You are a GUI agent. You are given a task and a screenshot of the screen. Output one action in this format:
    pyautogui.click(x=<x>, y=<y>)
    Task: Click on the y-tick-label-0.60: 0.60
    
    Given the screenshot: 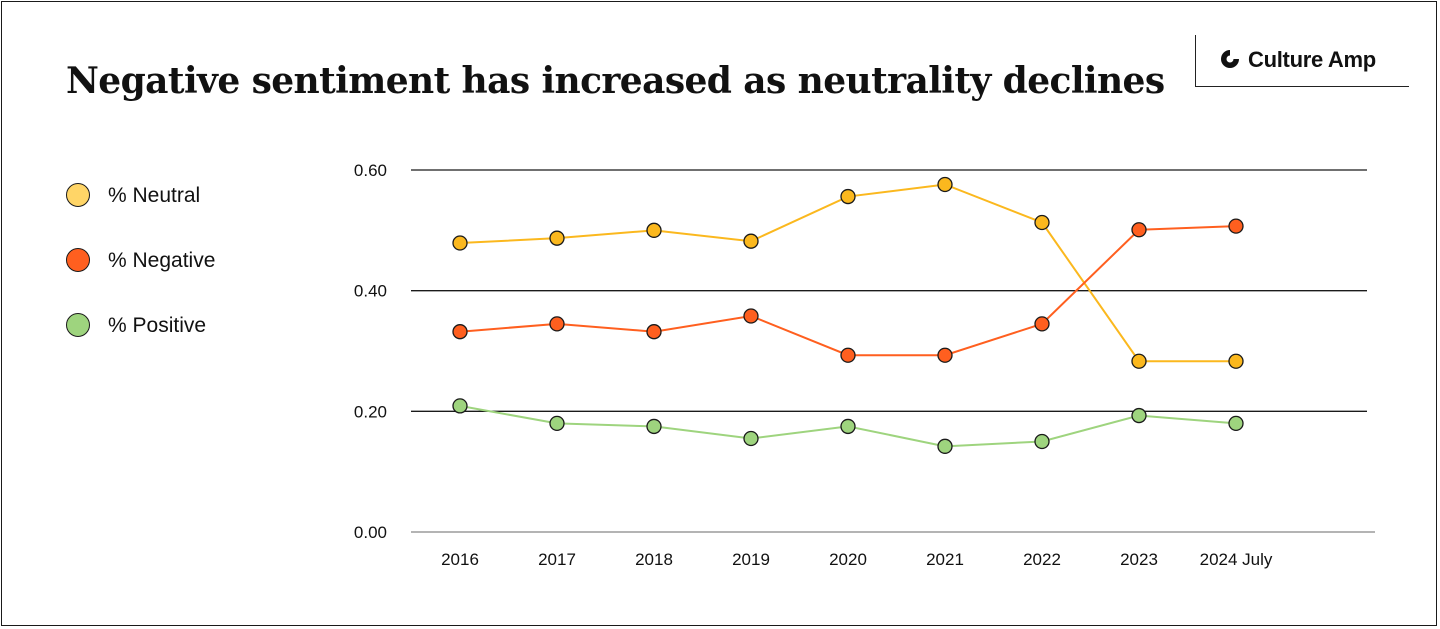 What is the action you would take?
    pyautogui.click(x=370, y=170)
    